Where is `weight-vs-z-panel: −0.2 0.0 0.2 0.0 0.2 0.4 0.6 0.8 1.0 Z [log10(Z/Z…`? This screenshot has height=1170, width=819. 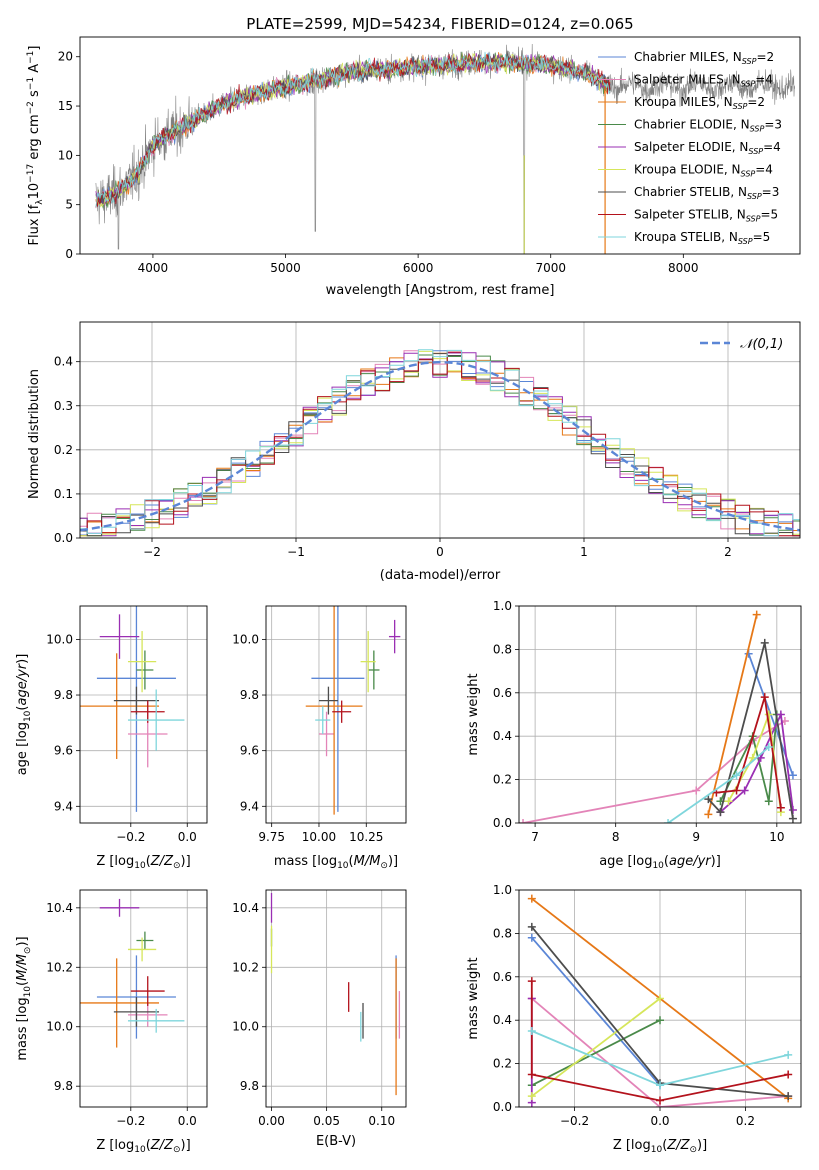 weight-vs-z-panel: −0.2 0.0 0.2 0.0 0.2 0.4 0.6 0.8 1.0 Z [log10(Z/Z… is located at coordinates (634, 1019).